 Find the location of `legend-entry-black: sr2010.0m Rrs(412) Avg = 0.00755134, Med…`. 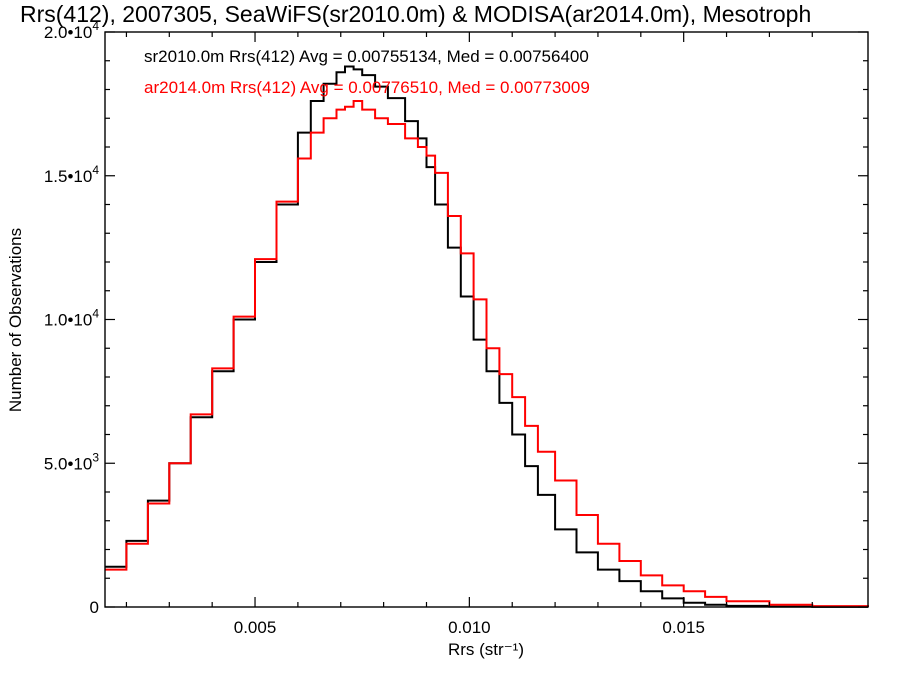

legend-entry-black: sr2010.0m Rrs(412) Avg = 0.00755134, Med… is located at coordinates (366, 56).